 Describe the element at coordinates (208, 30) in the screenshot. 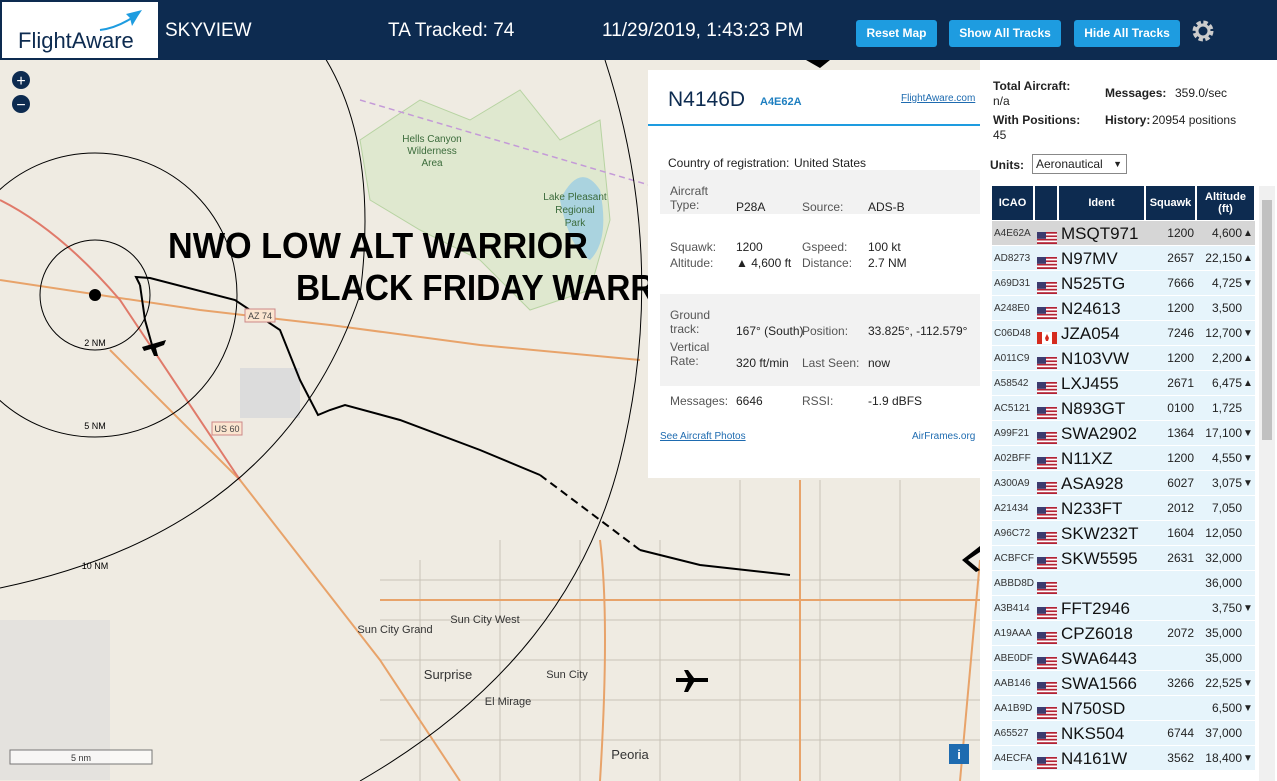

I see `app-name: SKYVIEW` at that location.